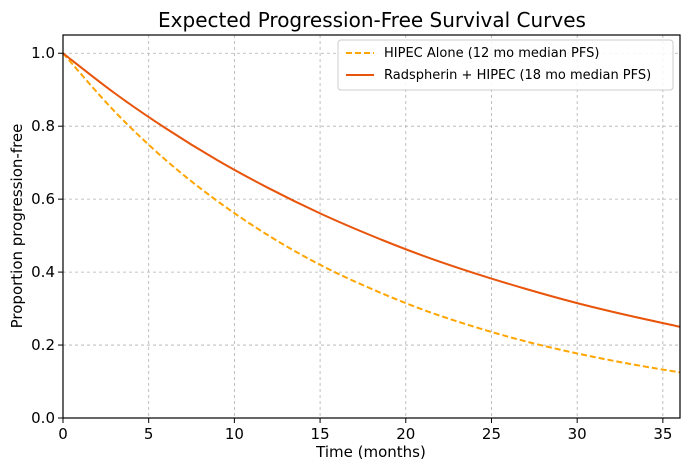 The image size is (690, 471). What do you see at coordinates (43, 199) in the screenshot?
I see `y-tick-label: 0.6` at bounding box center [43, 199].